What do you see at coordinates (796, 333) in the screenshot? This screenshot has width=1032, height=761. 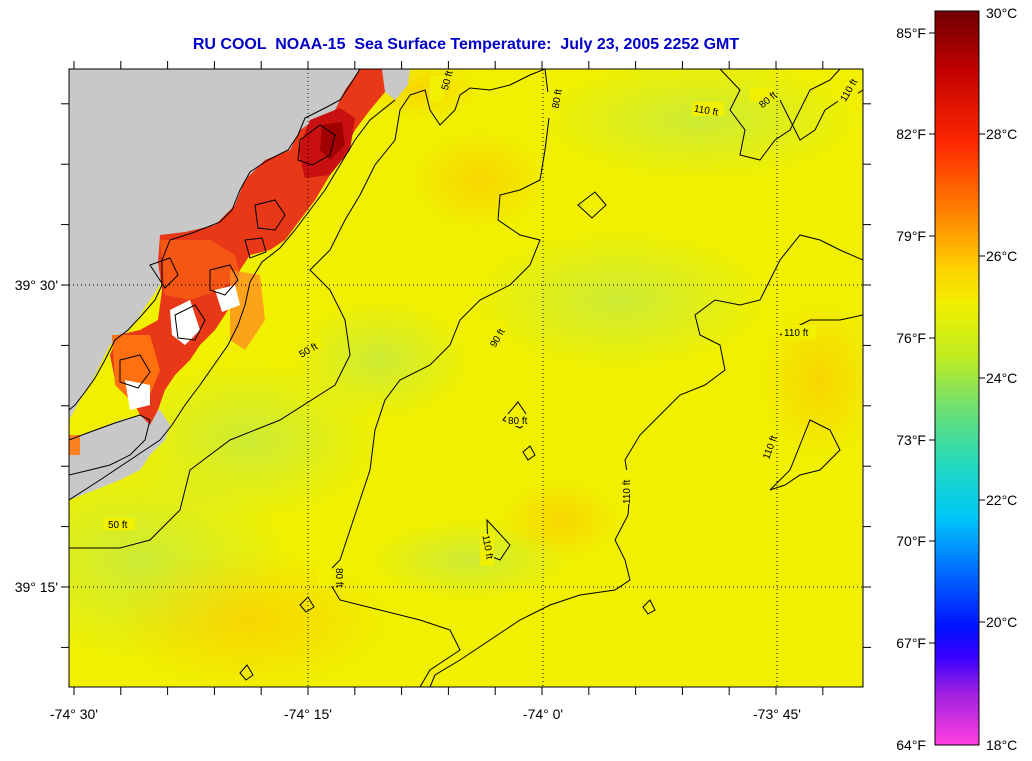 I see `contour-label-110ft-c: 110 ft` at bounding box center [796, 333].